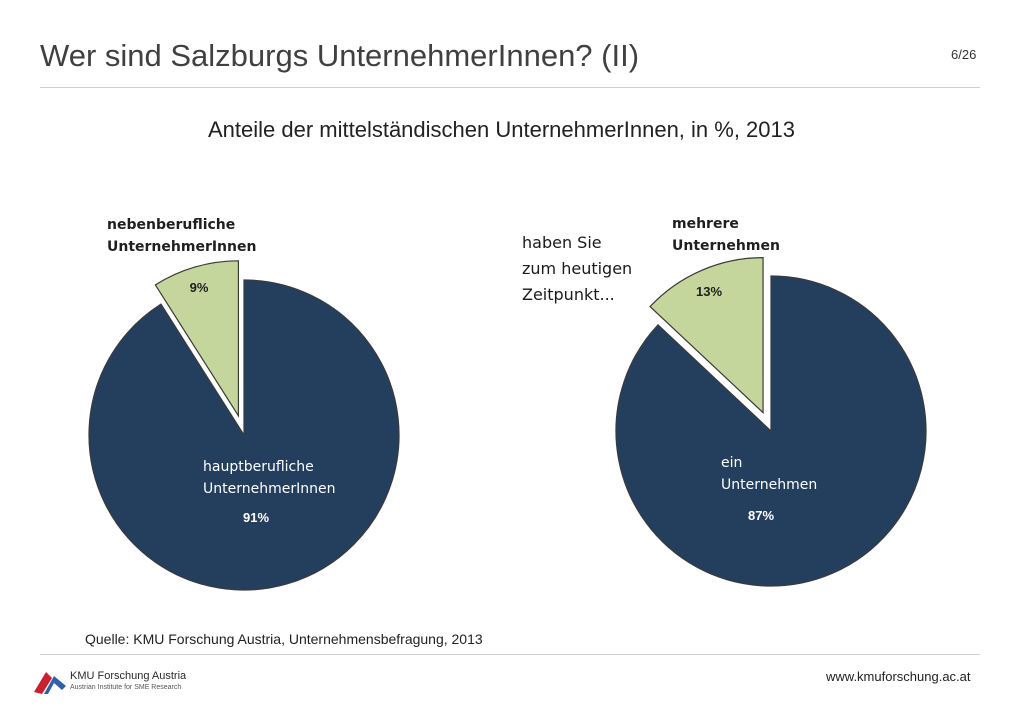  Describe the element at coordinates (769, 474) in the screenshot. I see `main-slice-label: ein Unternehmen` at that location.